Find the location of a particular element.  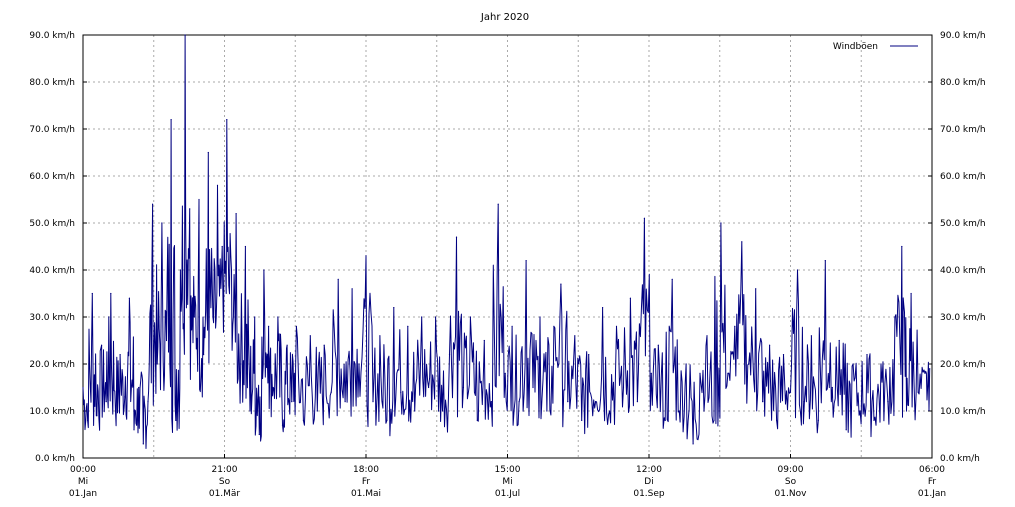

y-tick-label-left: 0.0 km/h is located at coordinates (55, 459).